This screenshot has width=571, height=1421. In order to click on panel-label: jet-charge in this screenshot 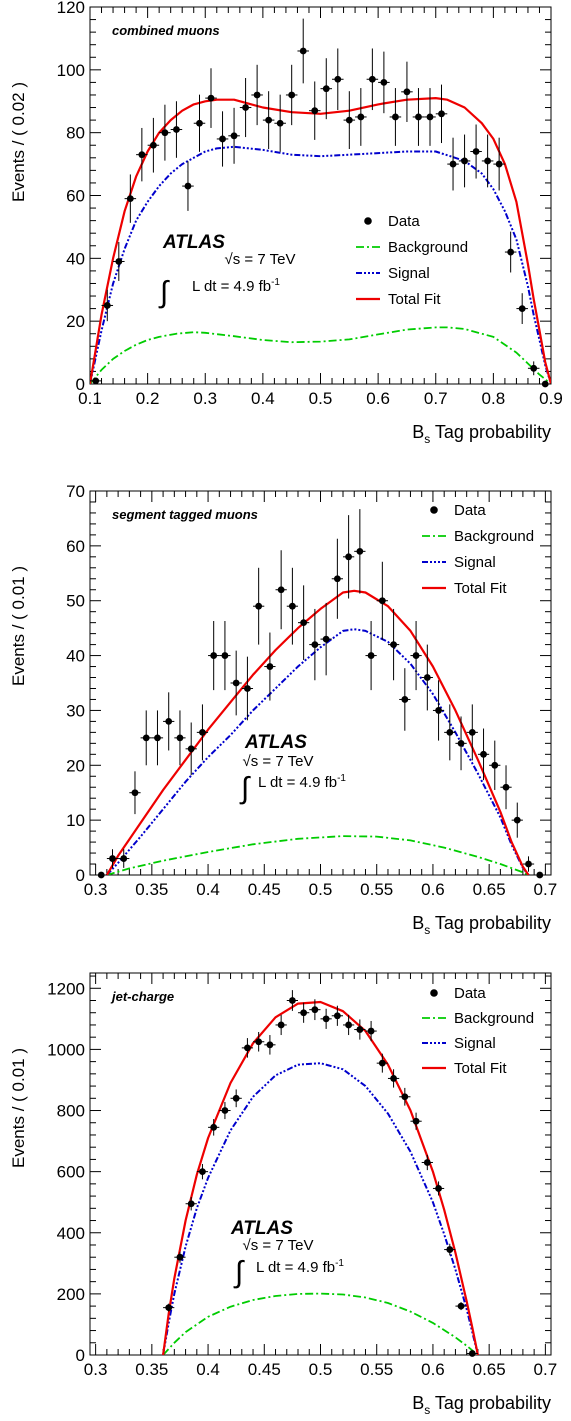, I will do `click(142, 996)`.